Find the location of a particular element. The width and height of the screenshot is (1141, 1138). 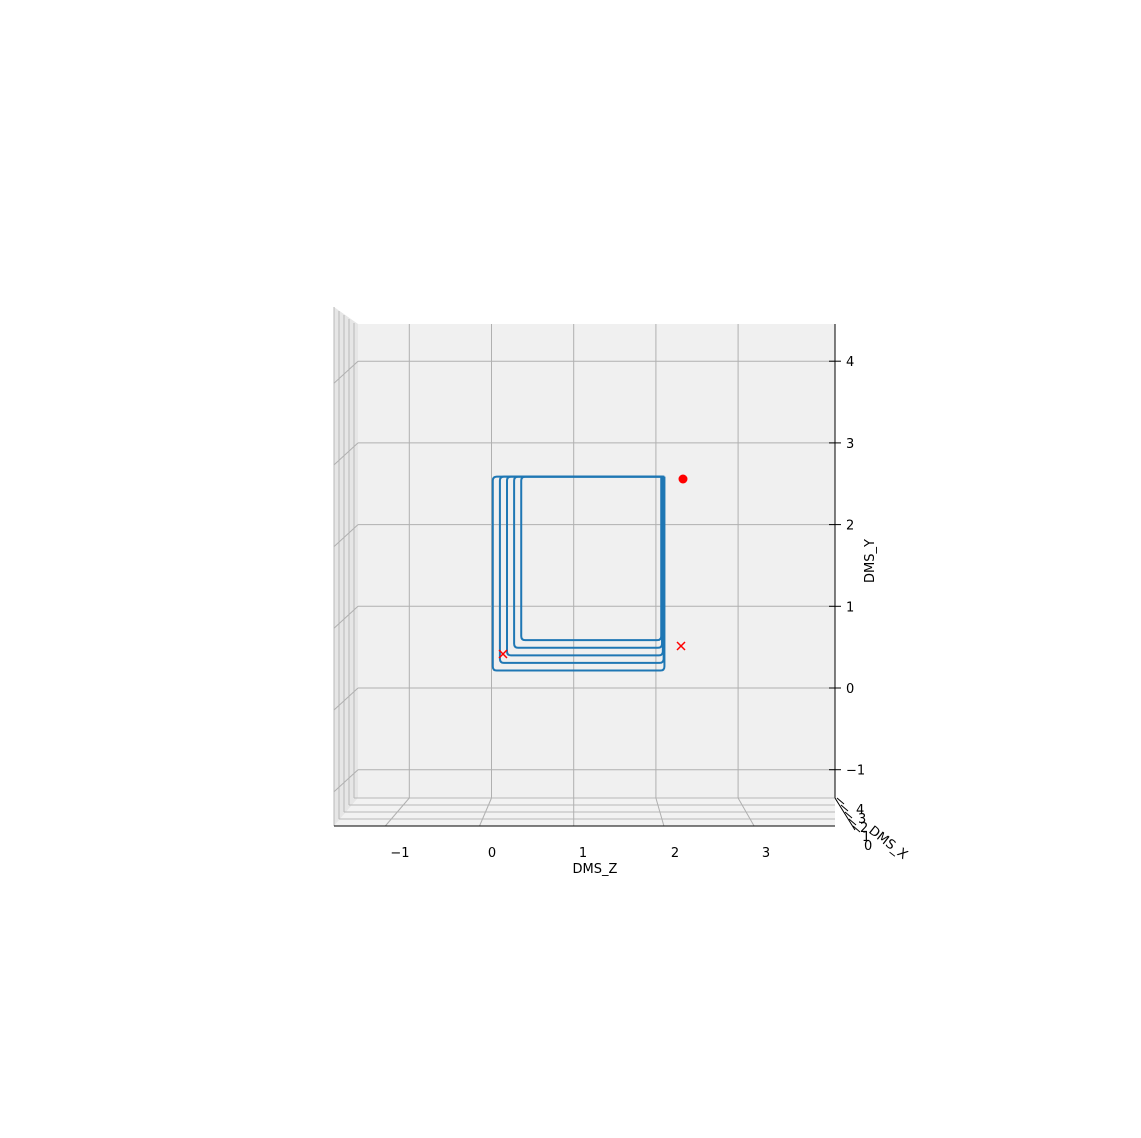

y-tick-label: 3 is located at coordinates (850, 444).